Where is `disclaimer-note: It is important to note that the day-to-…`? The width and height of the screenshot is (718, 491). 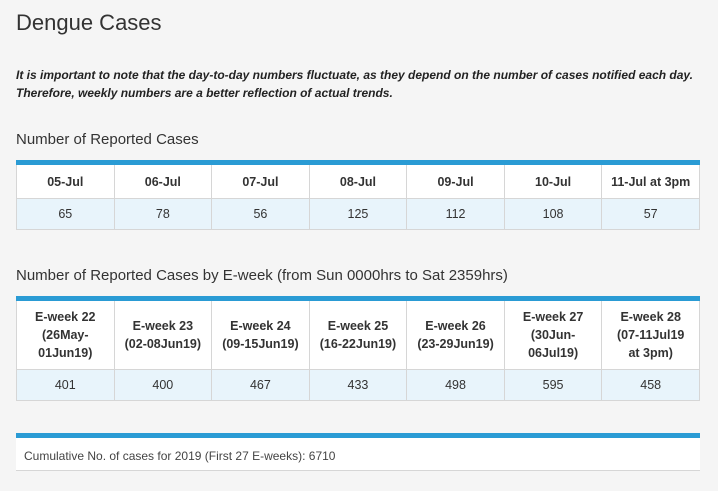 disclaimer-note: It is important to note that the day-to-… is located at coordinates (354, 84).